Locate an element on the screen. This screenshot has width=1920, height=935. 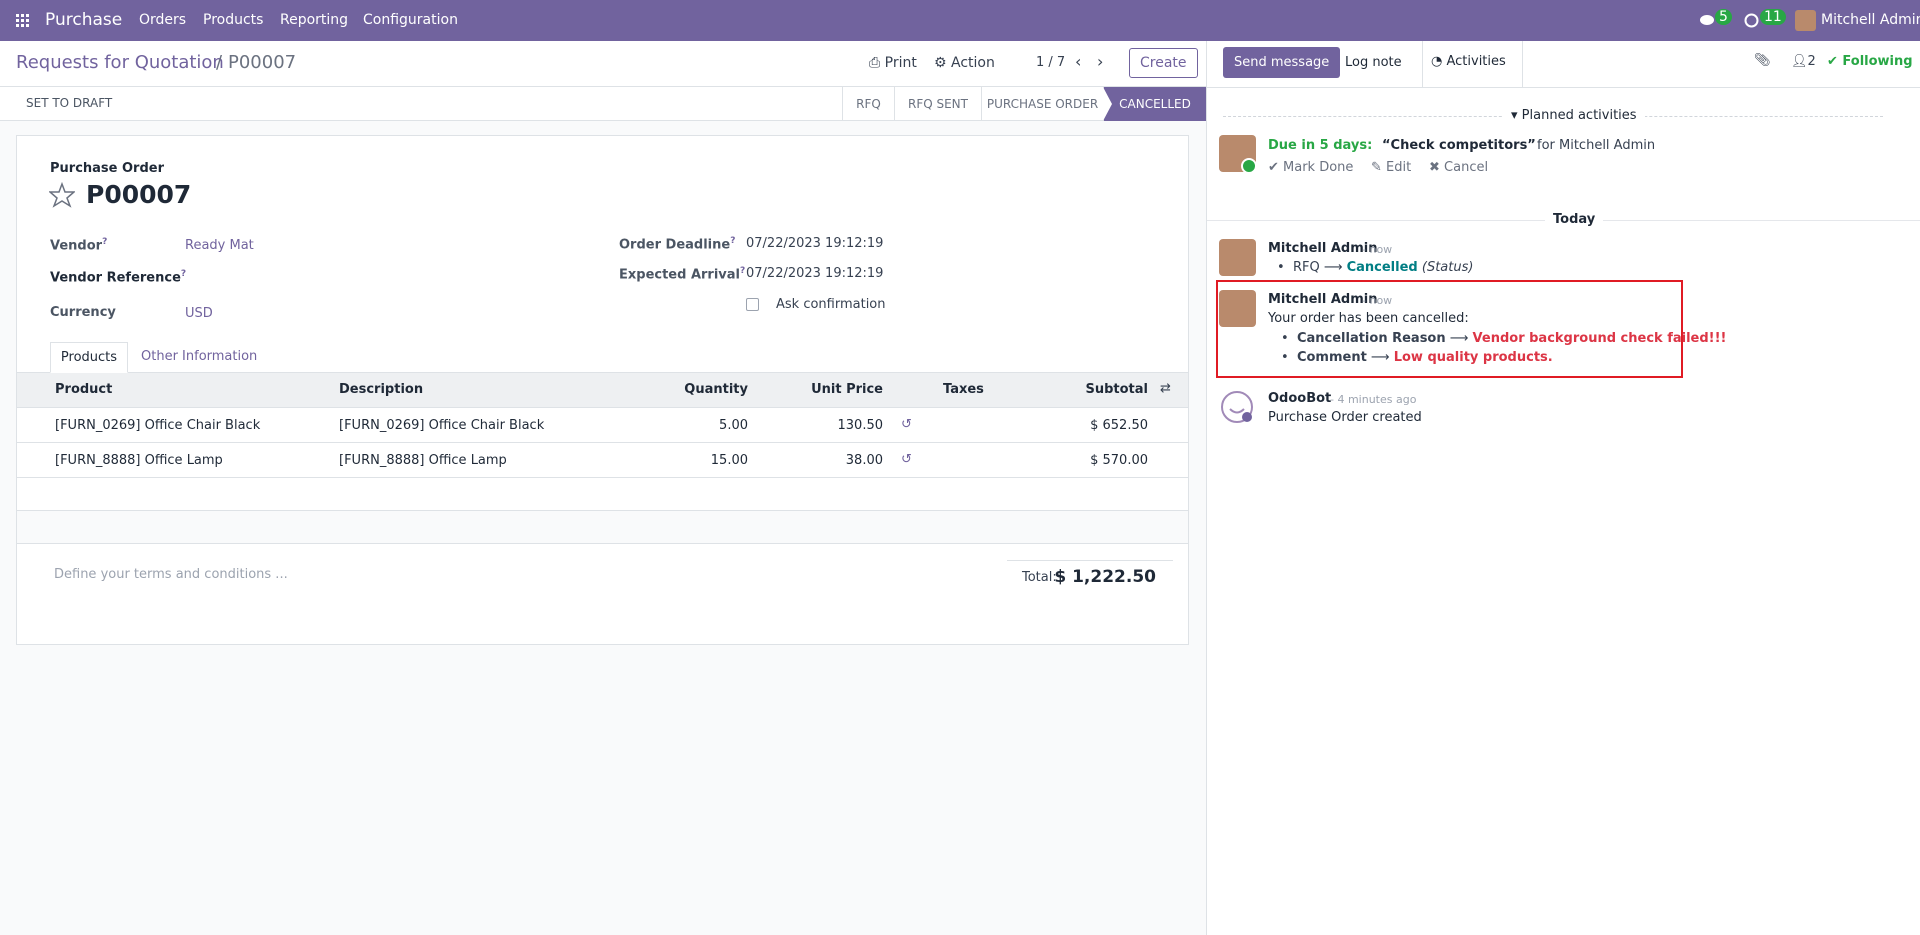
message-body: Your order has been cancelled: is located at coordinates (1368, 318).